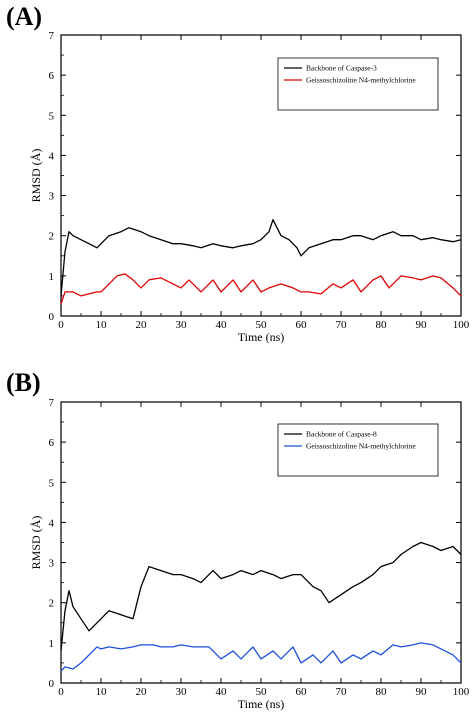 The height and width of the screenshot is (717, 474). What do you see at coordinates (61, 692) in the screenshot?
I see `x-tick-label-b: 0` at bounding box center [61, 692].